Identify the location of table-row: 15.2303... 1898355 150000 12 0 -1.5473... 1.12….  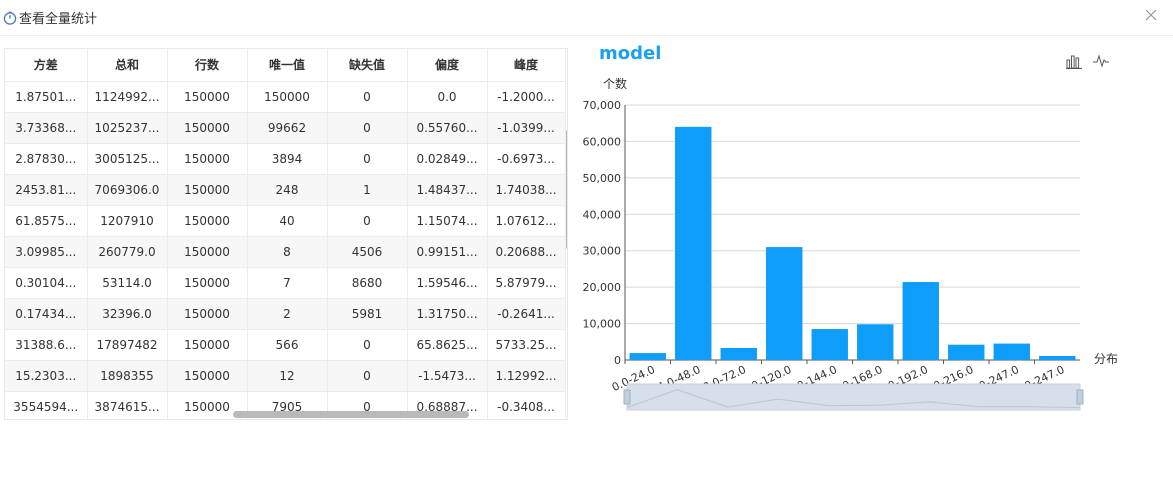
(285, 376).